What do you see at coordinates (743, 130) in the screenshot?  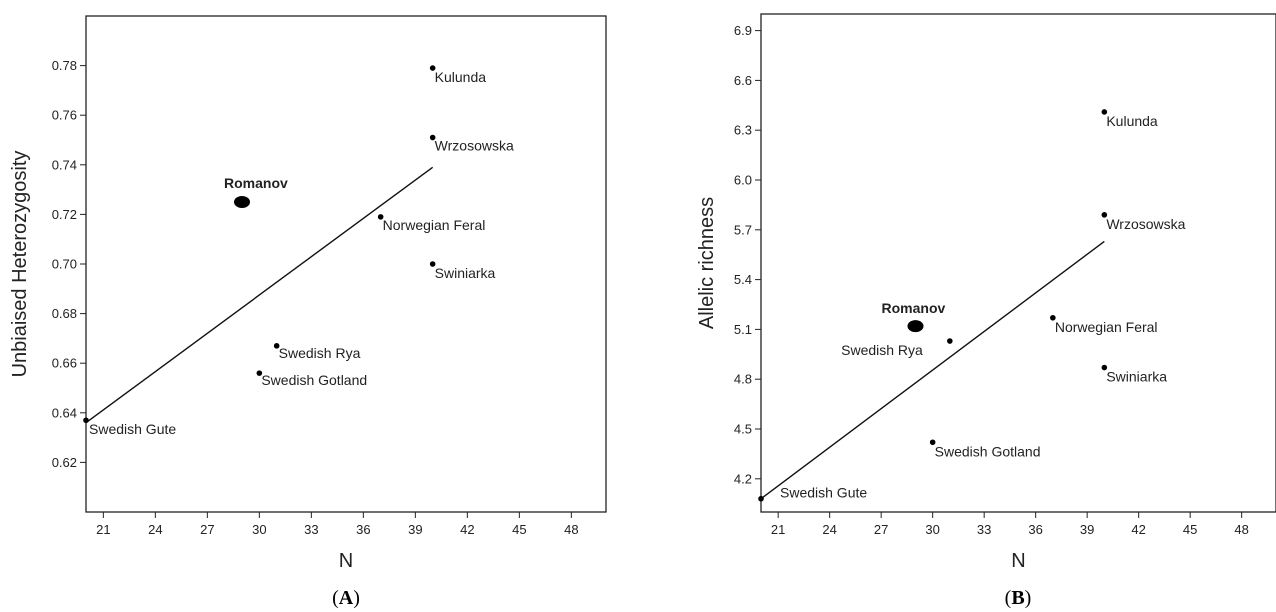 I see `panel-b-y-tick-label: 6.3` at bounding box center [743, 130].